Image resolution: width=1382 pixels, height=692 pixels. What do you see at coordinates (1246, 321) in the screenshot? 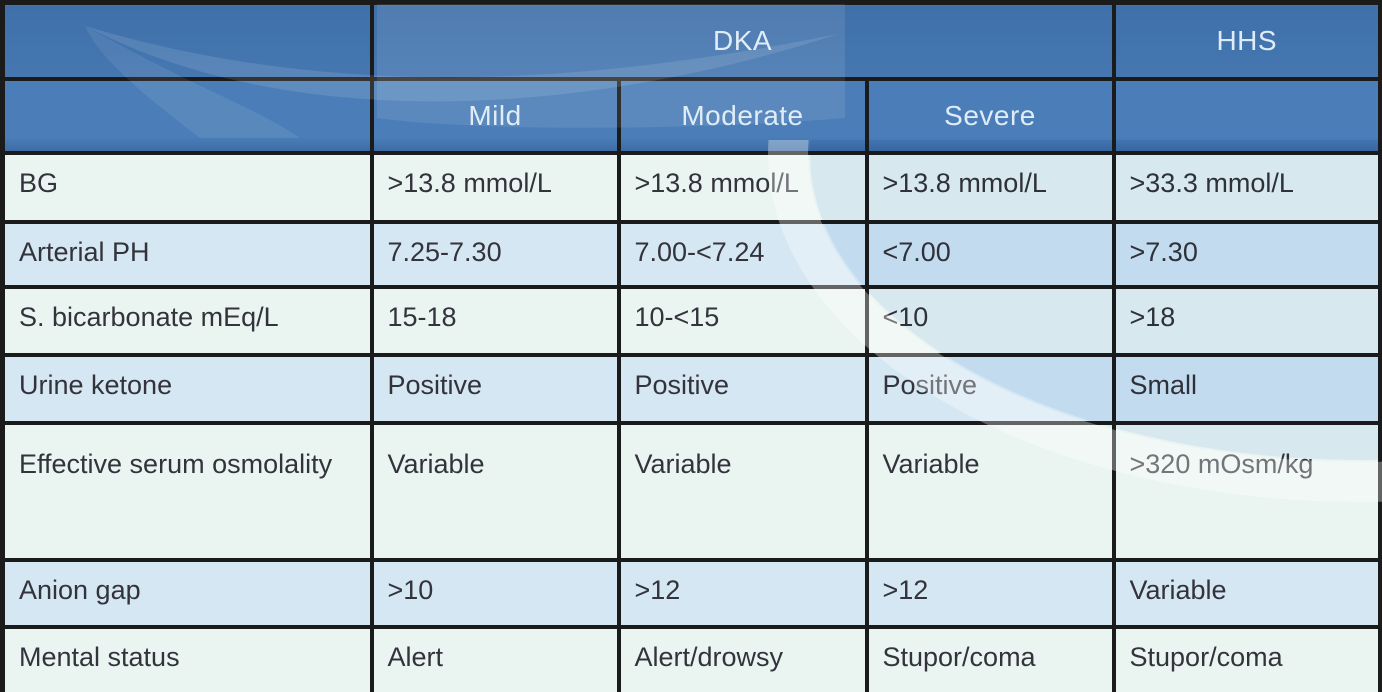
I see `cell-bicarb-hhs: >18` at bounding box center [1246, 321].